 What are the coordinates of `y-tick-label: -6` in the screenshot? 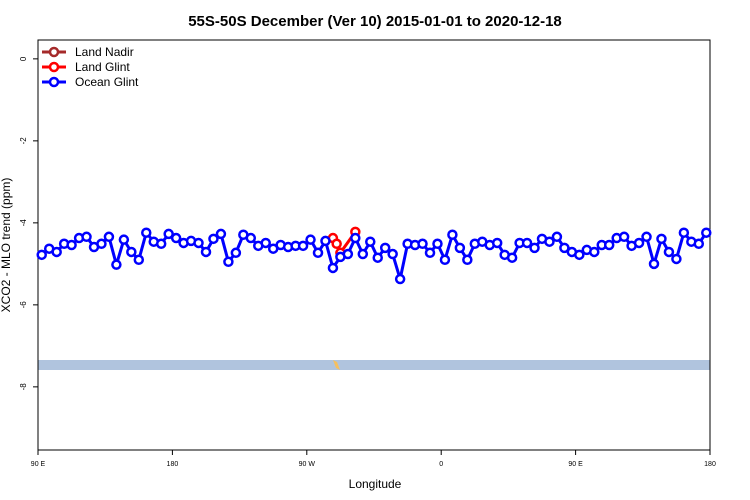 It's located at (23, 305).